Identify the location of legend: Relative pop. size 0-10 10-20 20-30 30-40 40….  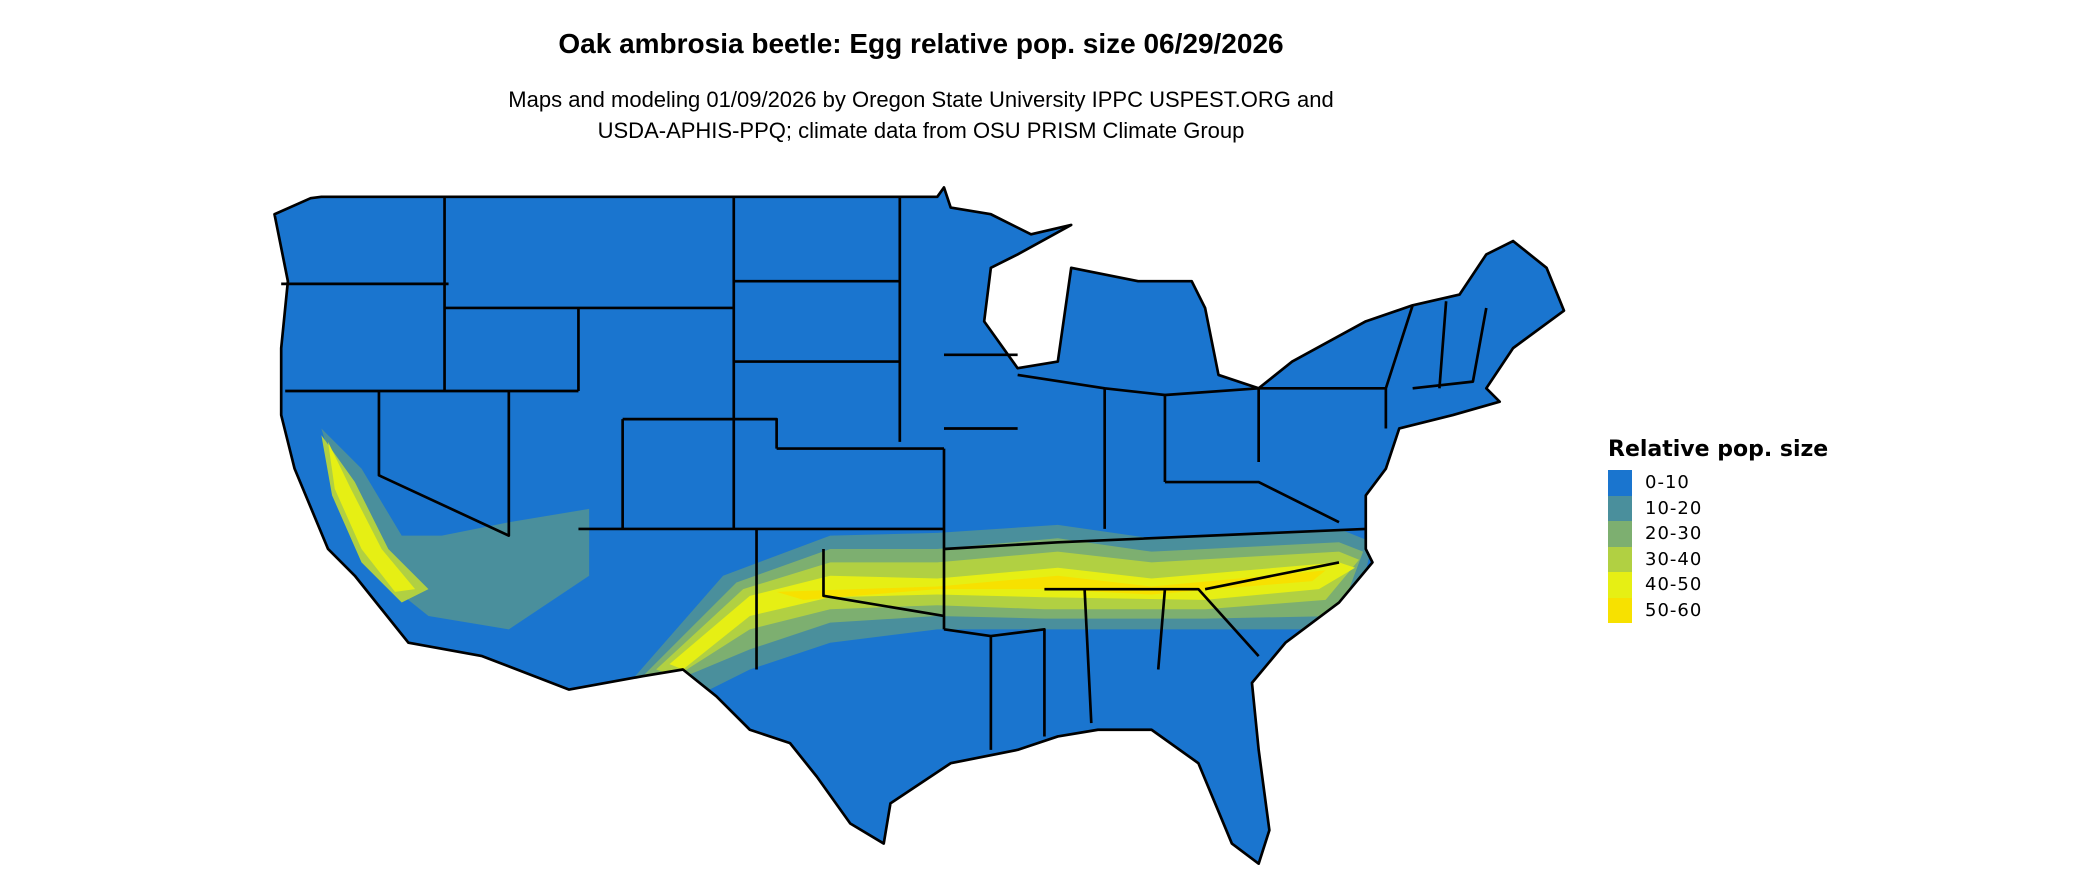
(1718, 530).